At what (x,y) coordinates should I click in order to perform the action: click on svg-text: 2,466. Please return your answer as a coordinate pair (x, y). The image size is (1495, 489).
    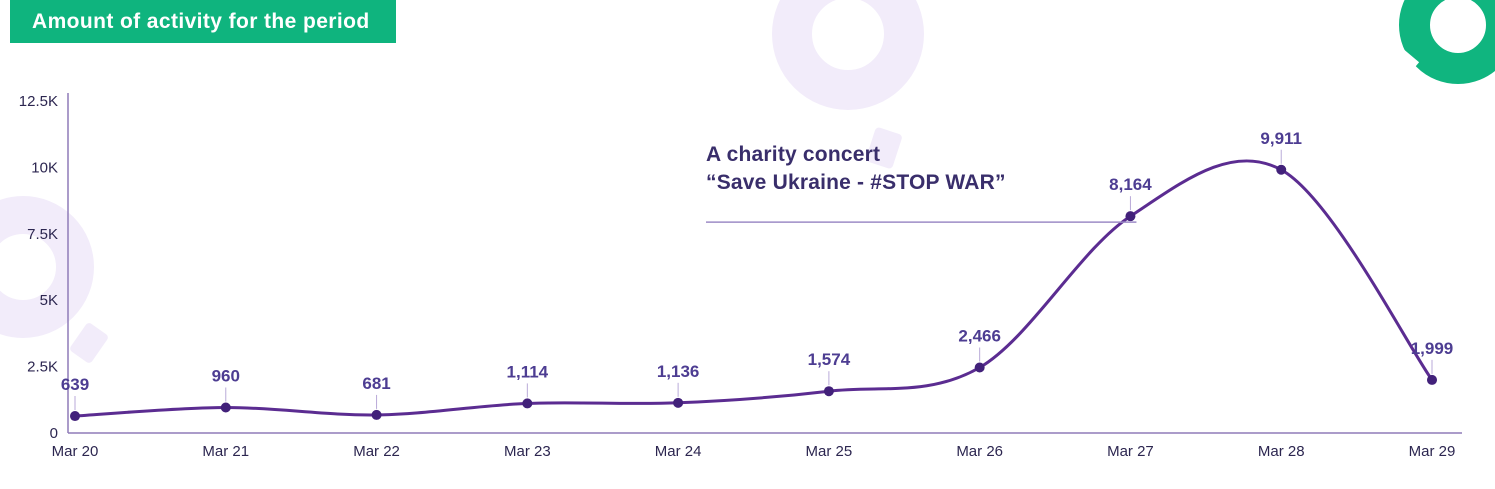
    Looking at the image, I should click on (979, 336).